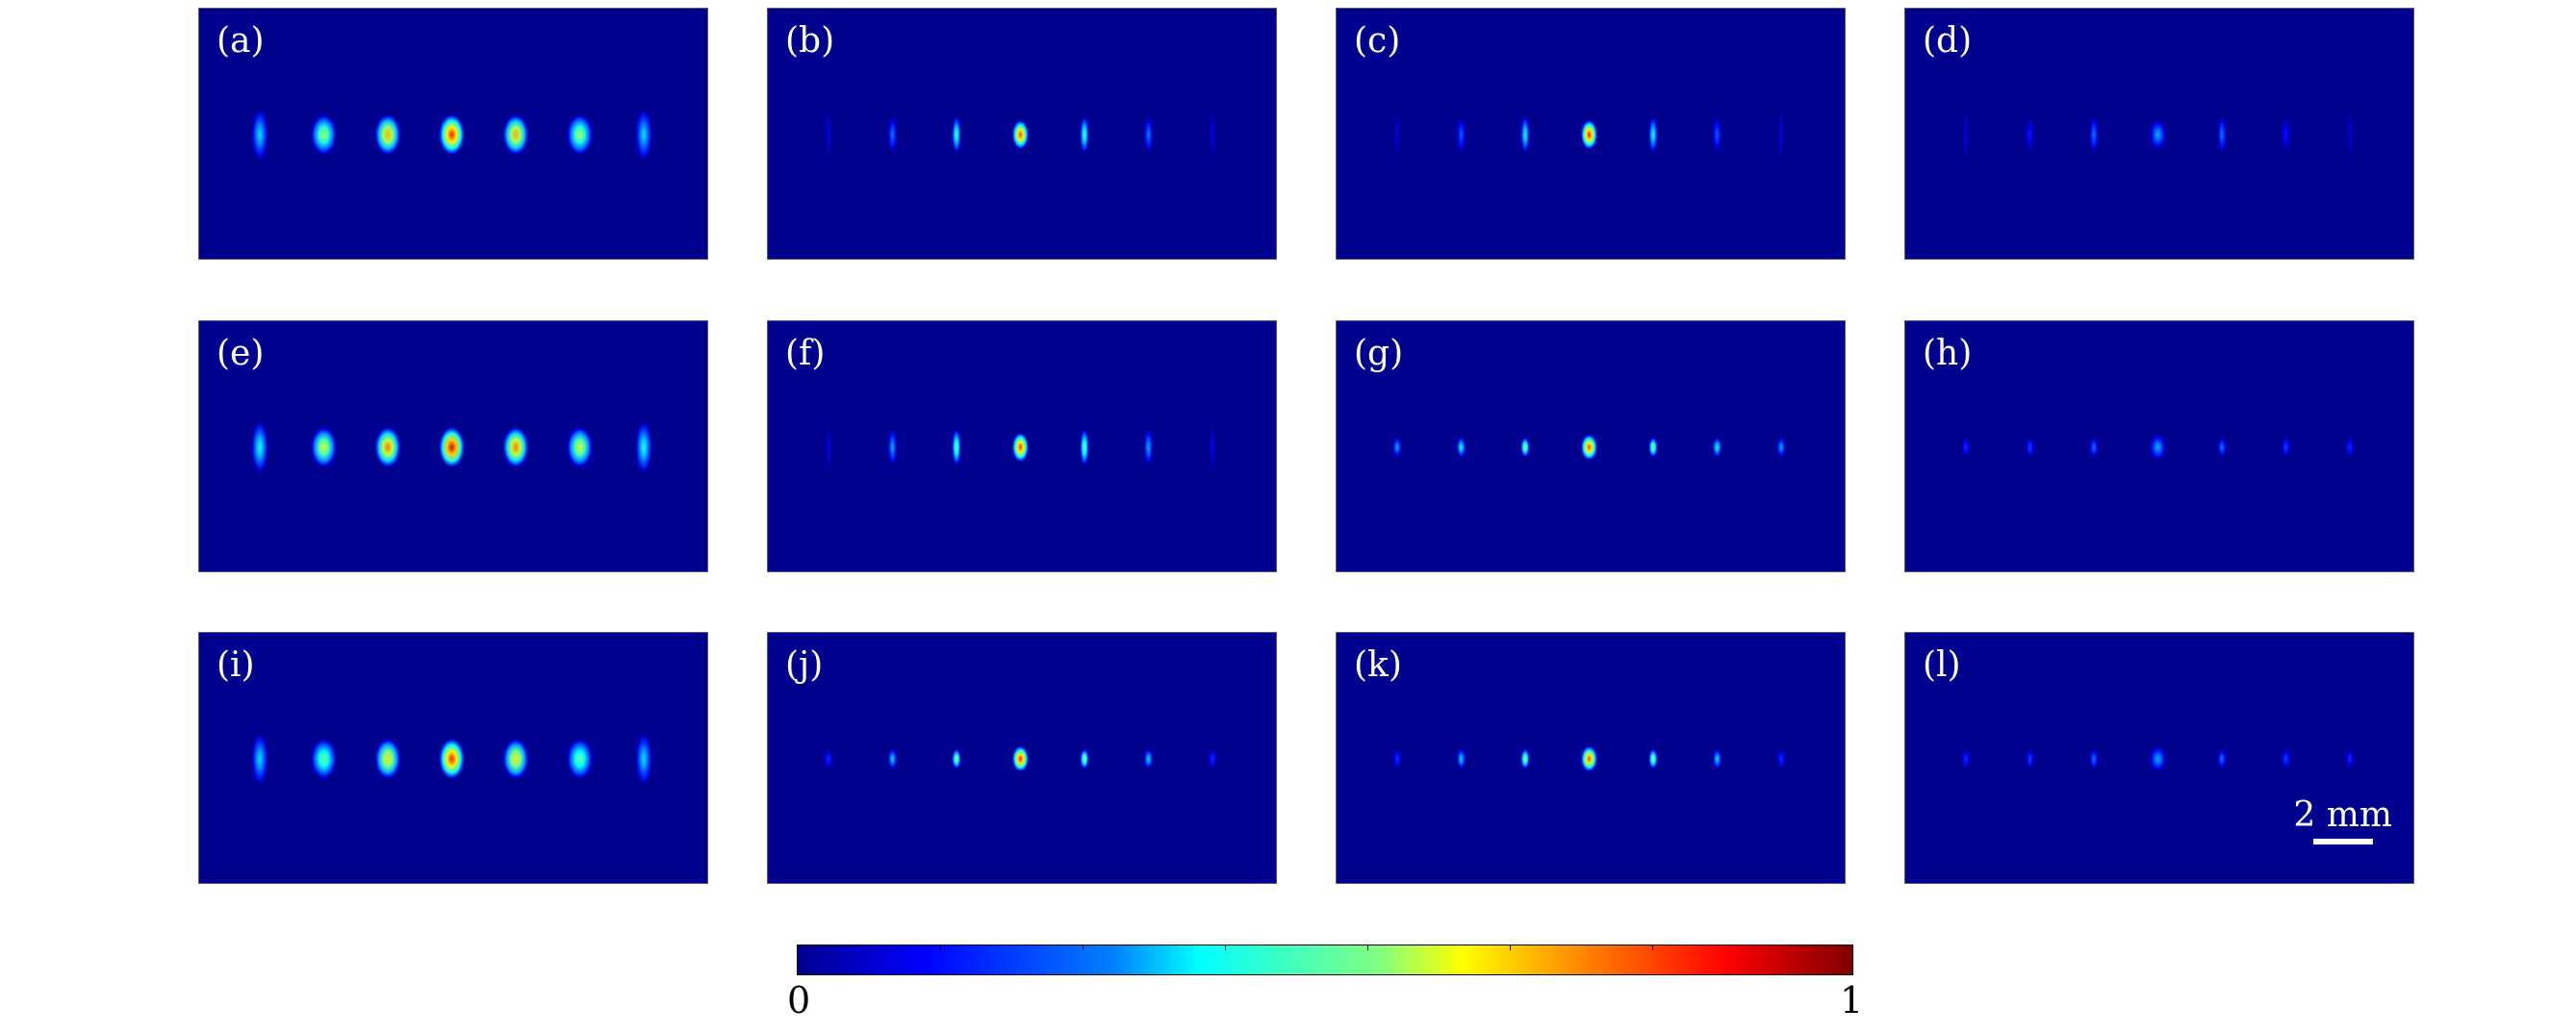 This screenshot has width=2576, height=1033. I want to click on intensity-panel: (g), so click(1591, 446).